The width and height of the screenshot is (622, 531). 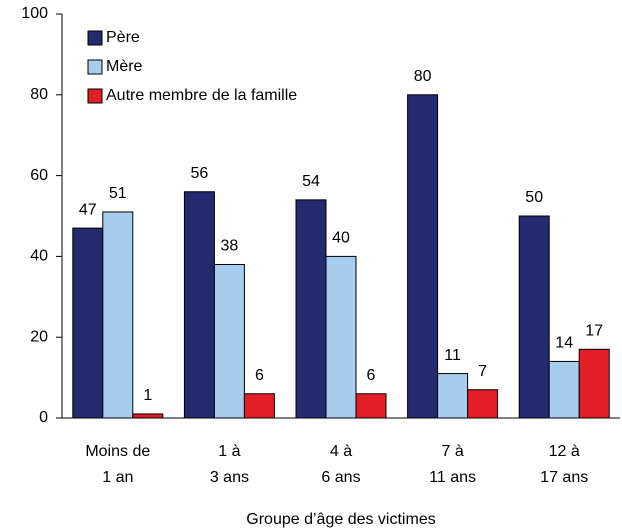 I want to click on legend-label: Autre membre de la famille, so click(x=201, y=95).